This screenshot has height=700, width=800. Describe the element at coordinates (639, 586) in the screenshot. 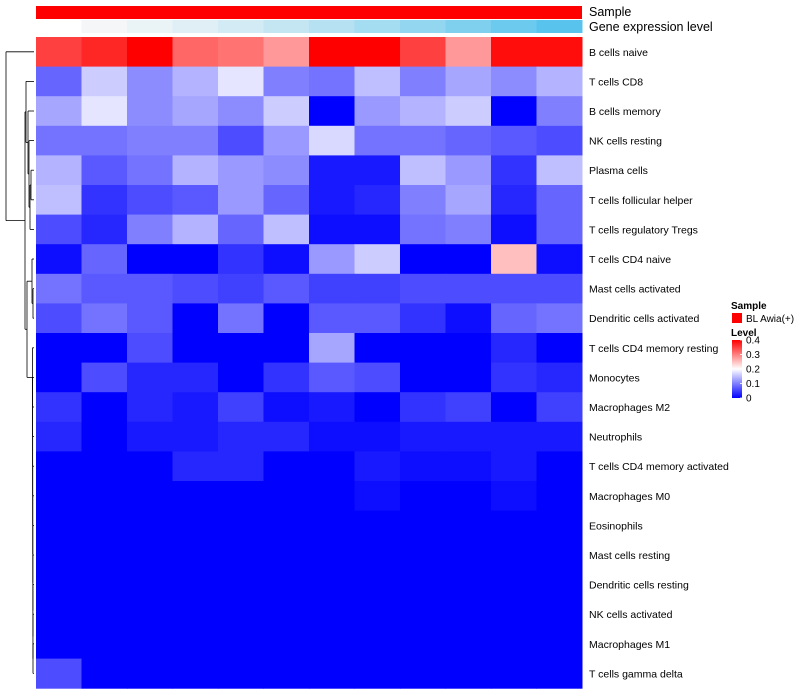

I see `row-label: Dendritic cells resting` at that location.